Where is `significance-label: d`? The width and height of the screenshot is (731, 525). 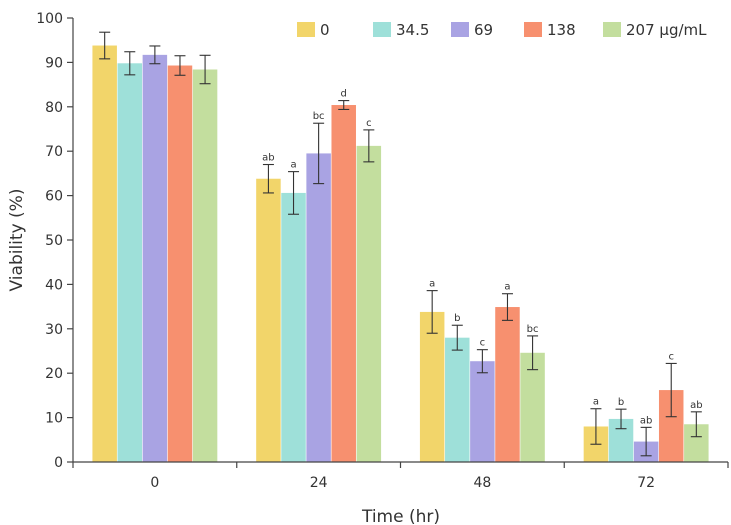 significance-label: d is located at coordinates (344, 94).